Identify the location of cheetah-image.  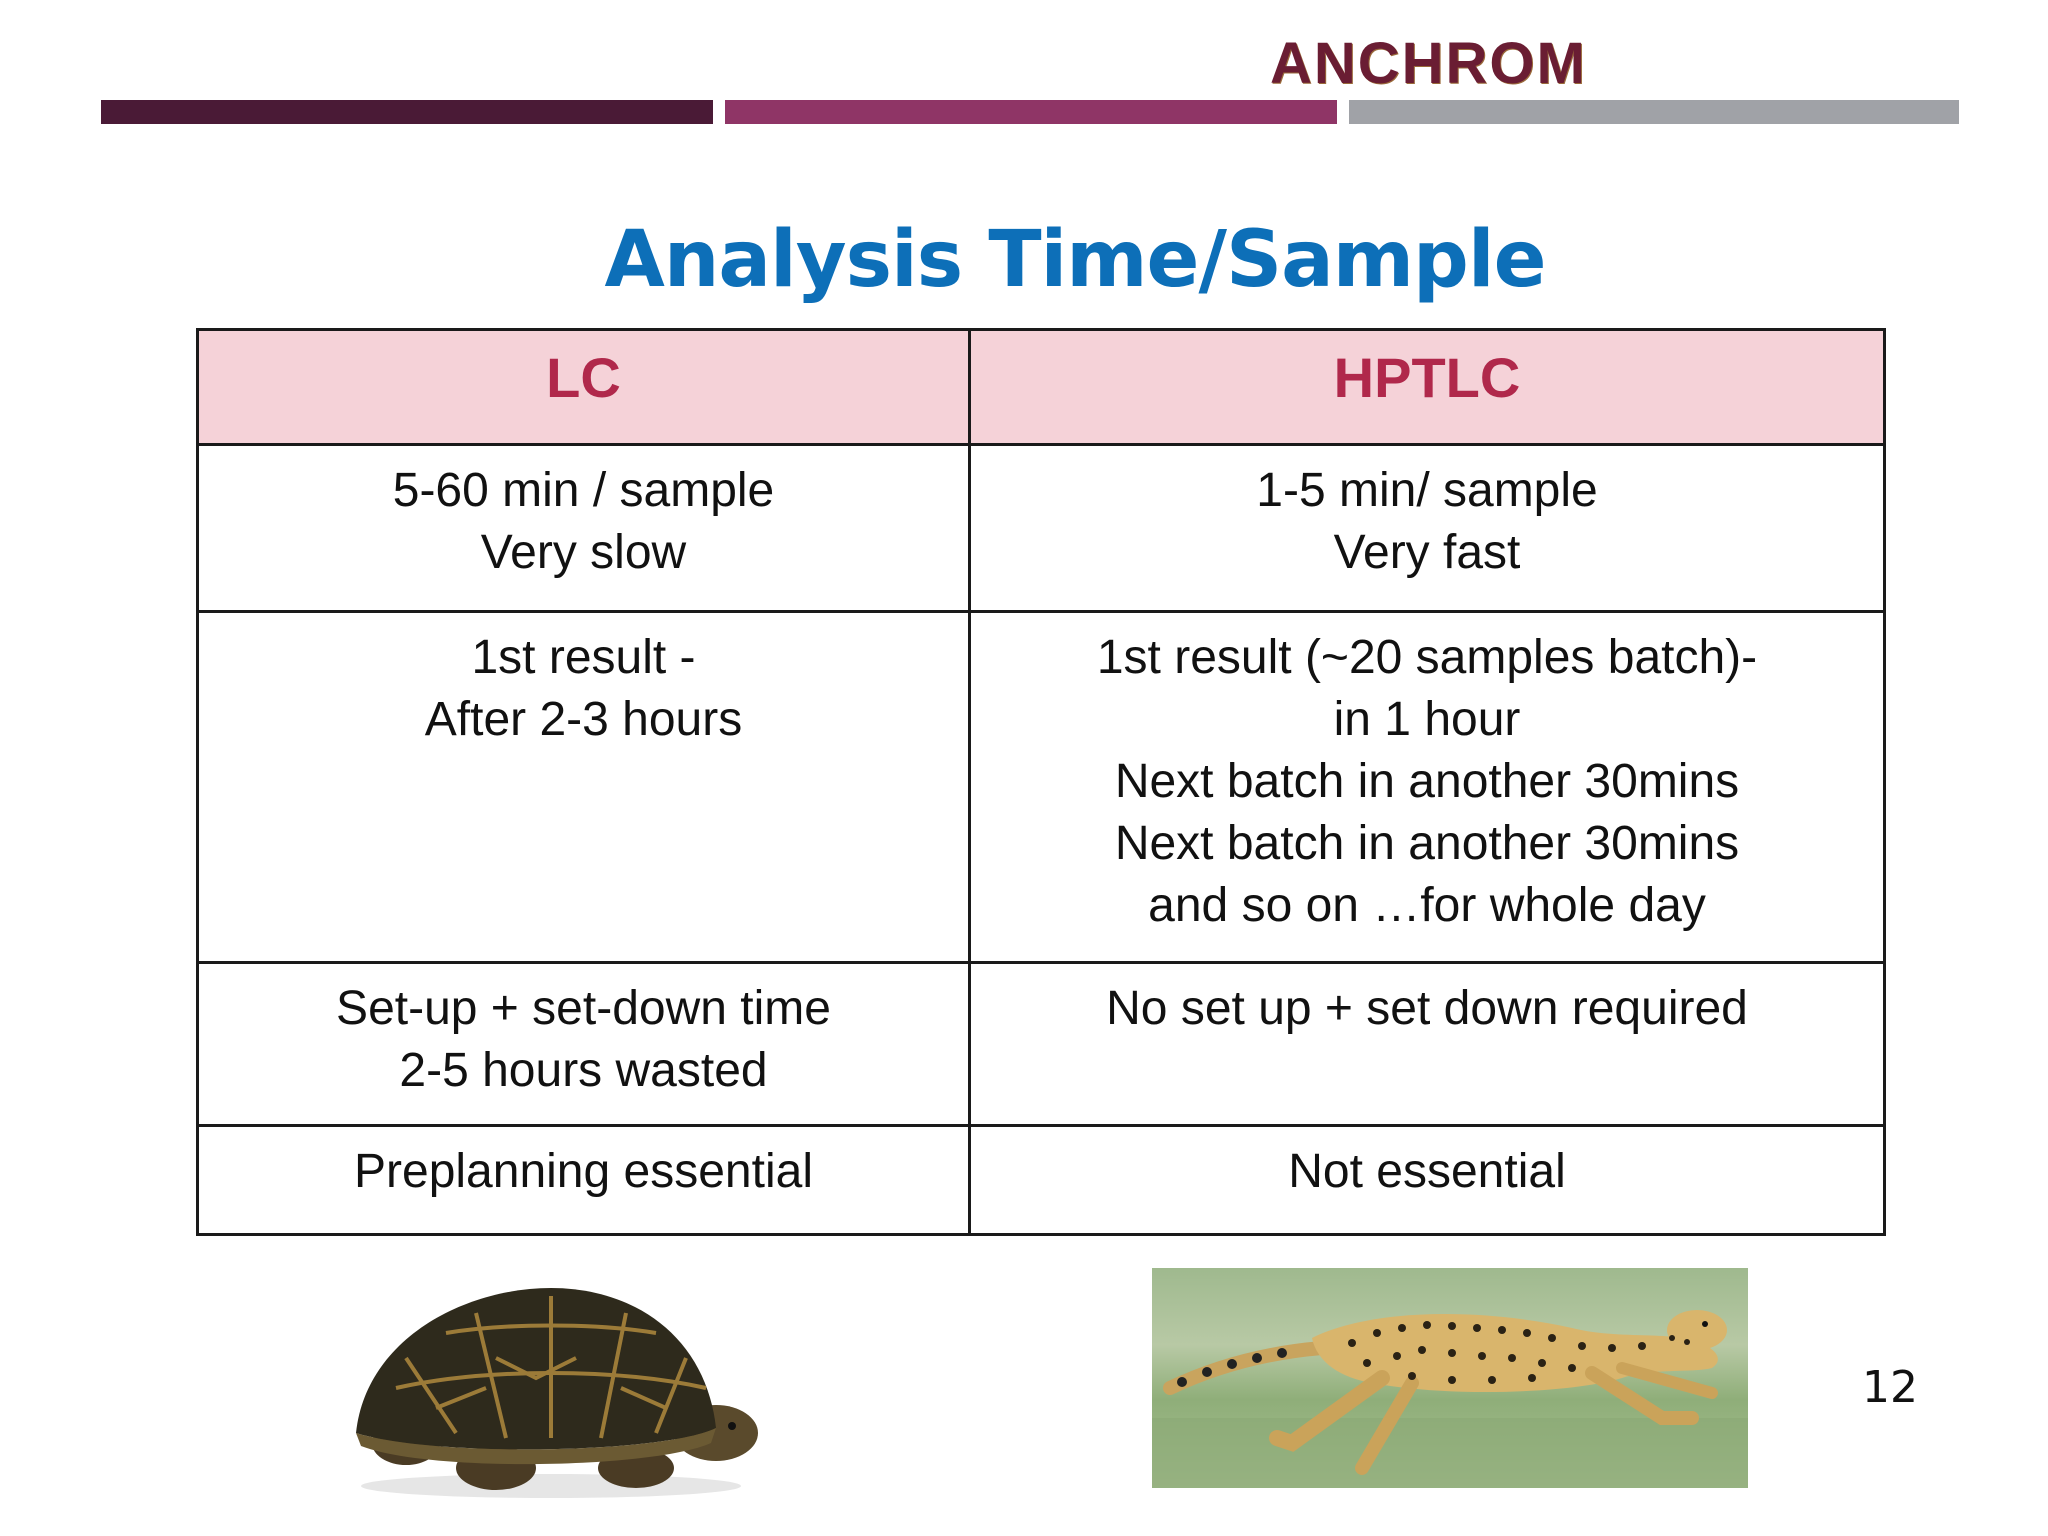
(1450, 1378).